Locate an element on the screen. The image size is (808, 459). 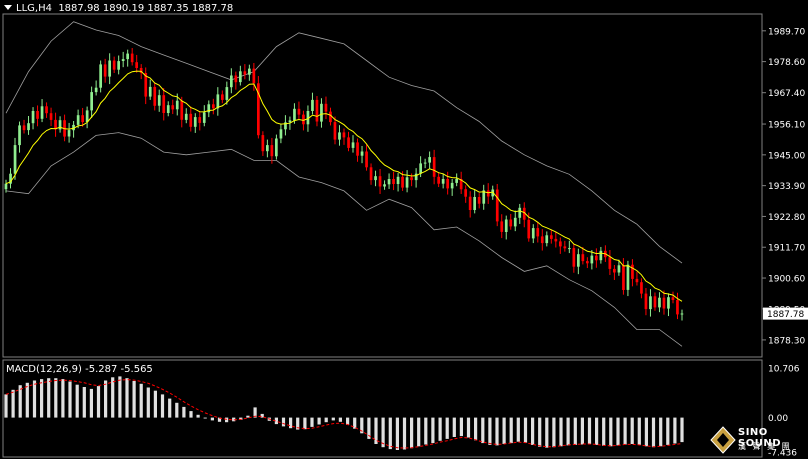
dropdown-triangle-icon is located at coordinates (8, 7).